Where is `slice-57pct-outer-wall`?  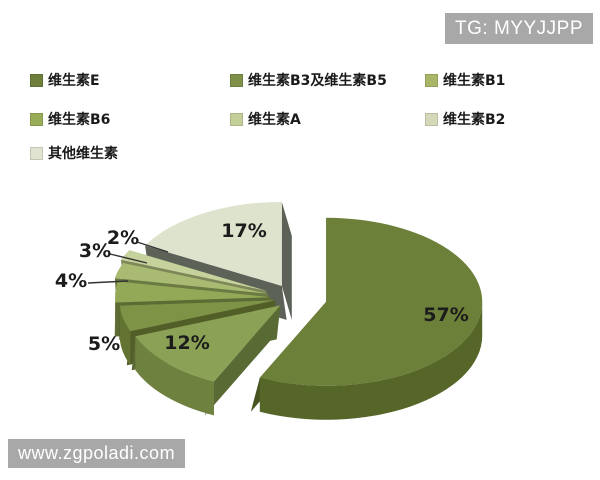 slice-57pct-outer-wall is located at coordinates (371, 360).